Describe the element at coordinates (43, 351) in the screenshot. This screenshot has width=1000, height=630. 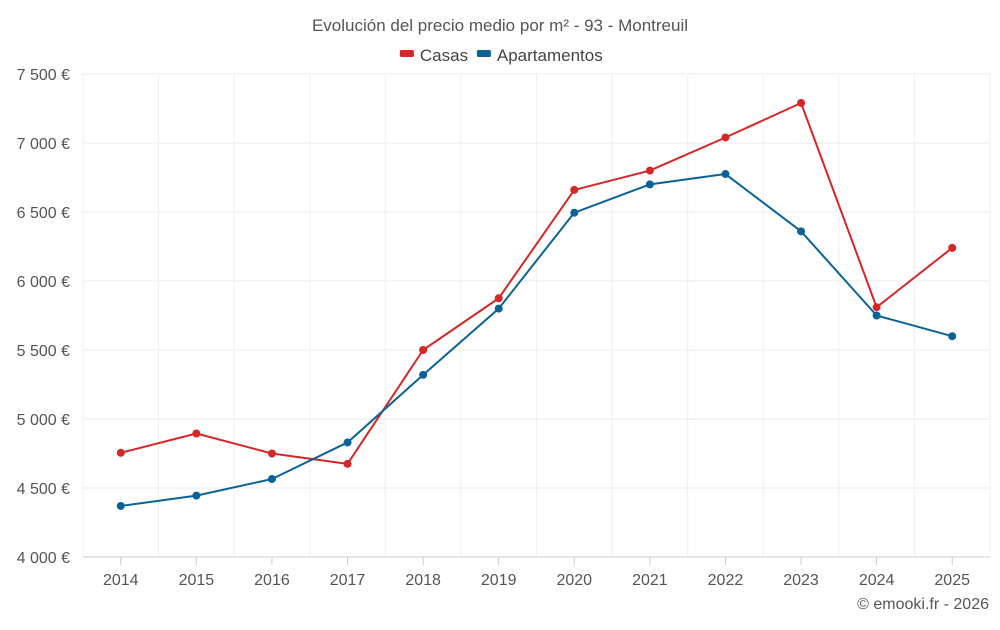
I see `y-tick-label: 5 500 €` at that location.